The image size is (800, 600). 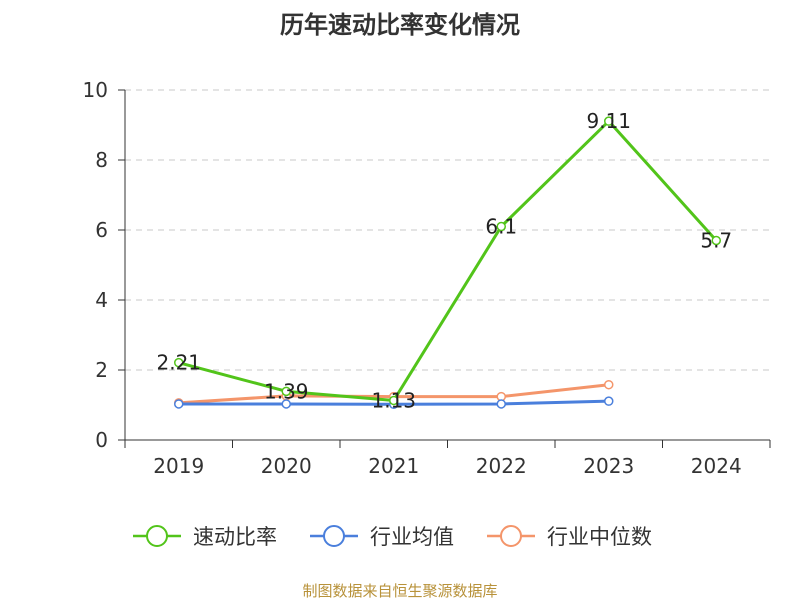 I want to click on chart-title: 历年速动比率变化情况, so click(x=400, y=25).